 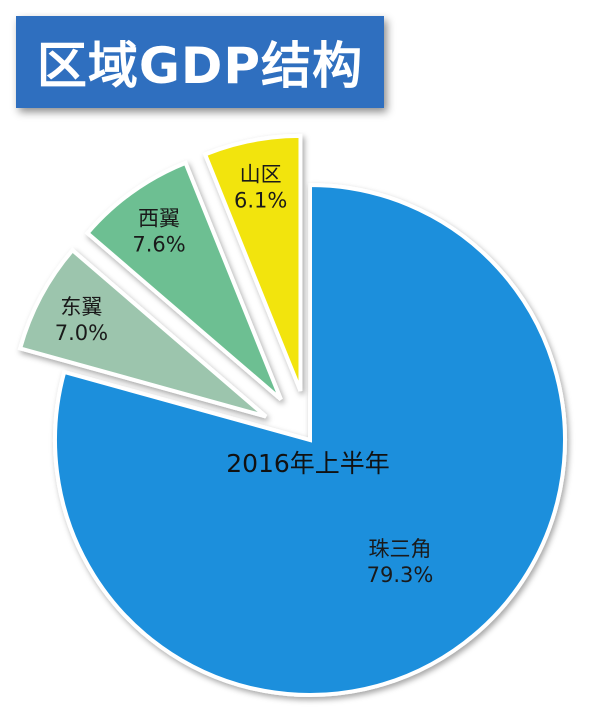 What do you see at coordinates (158, 244) in the screenshot?
I see `slice-value-label-2: 7.6%` at bounding box center [158, 244].